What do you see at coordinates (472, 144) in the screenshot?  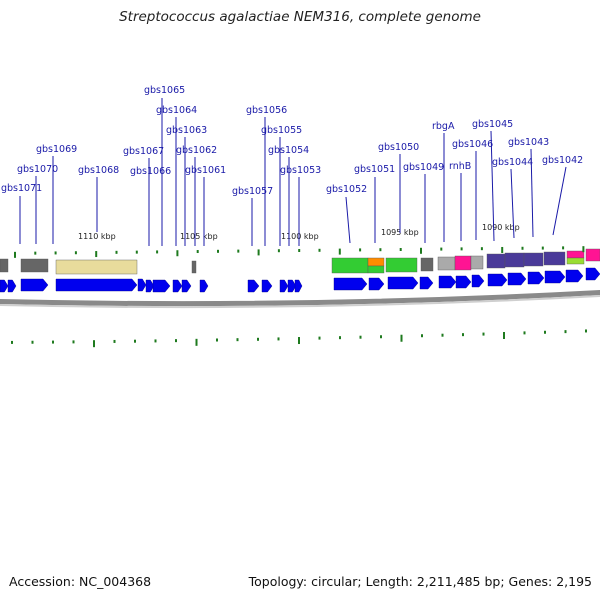 I see `gene-label: gbs1046` at bounding box center [472, 144].